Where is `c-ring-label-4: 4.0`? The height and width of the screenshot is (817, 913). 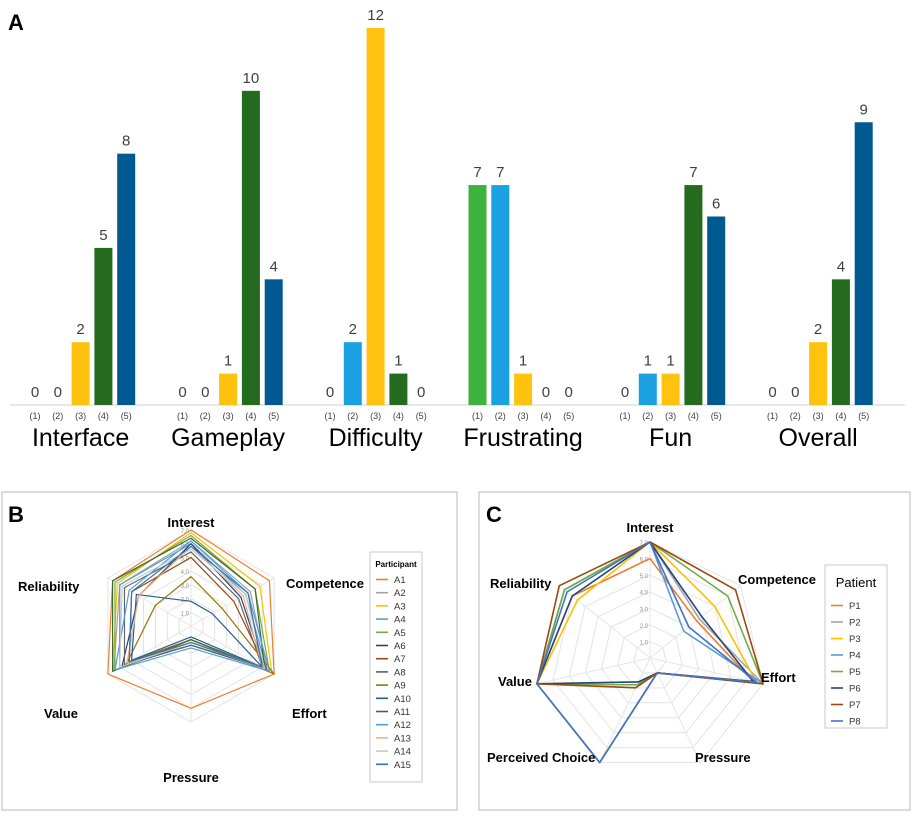 c-ring-label-4: 4.0 is located at coordinates (644, 594).